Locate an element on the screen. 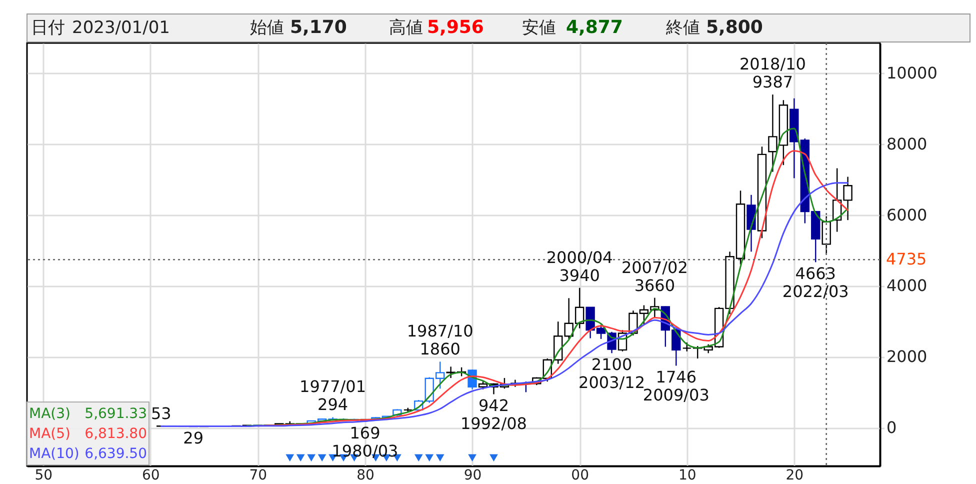  annotation: 2000/04 3940 is located at coordinates (579, 266).